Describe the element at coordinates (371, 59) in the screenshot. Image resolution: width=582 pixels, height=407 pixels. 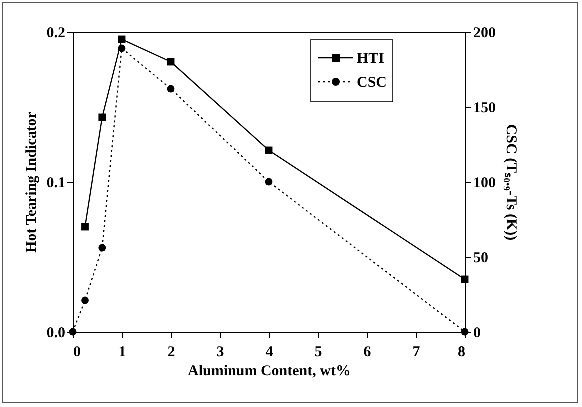
I see `legend-label: HTI` at that location.